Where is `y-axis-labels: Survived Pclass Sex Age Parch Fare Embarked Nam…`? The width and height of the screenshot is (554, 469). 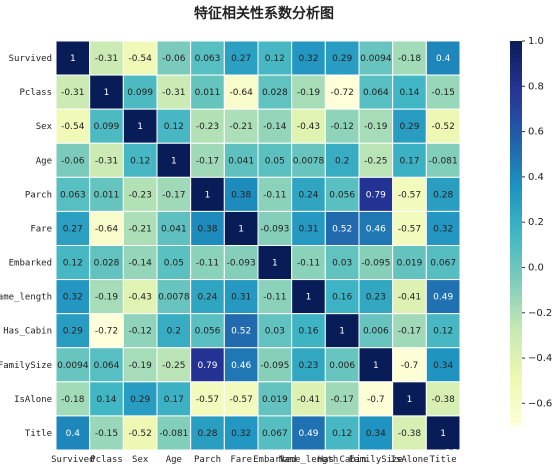
y-axis-labels: Survived Pclass Sex Age Parch Fare Embarked Nam… is located at coordinates (26, 246).